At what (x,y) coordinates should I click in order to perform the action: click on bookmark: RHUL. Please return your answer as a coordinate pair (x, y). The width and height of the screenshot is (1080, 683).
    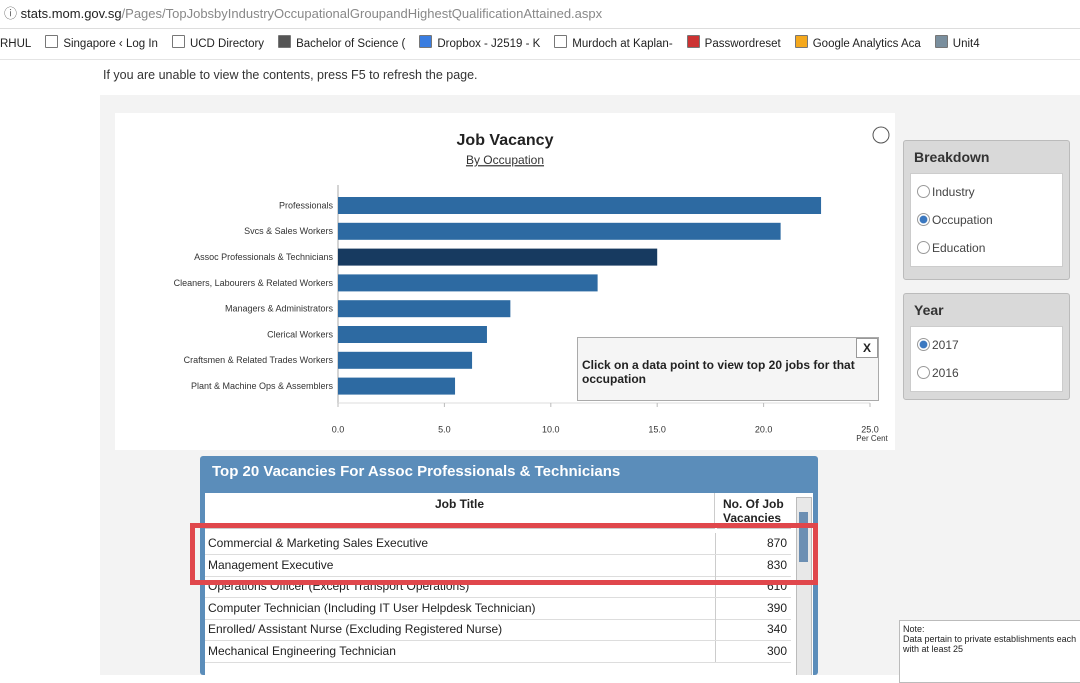
    Looking at the image, I should click on (15, 44).